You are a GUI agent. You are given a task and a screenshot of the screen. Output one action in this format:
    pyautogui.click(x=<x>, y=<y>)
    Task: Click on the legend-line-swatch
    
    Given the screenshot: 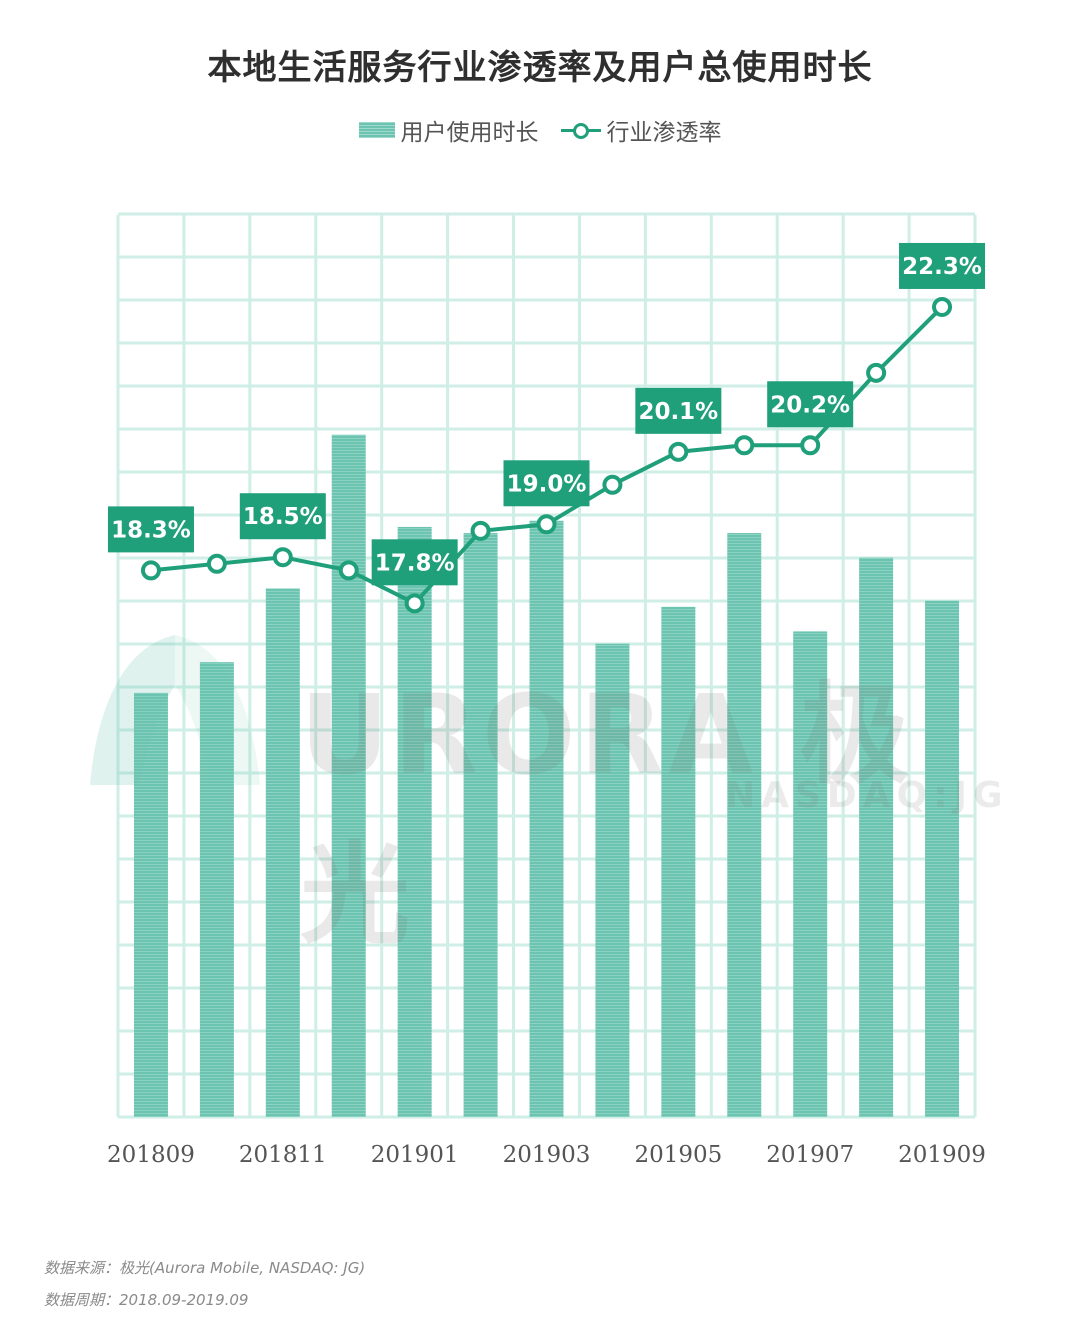 What is the action you would take?
    pyautogui.click(x=580, y=130)
    